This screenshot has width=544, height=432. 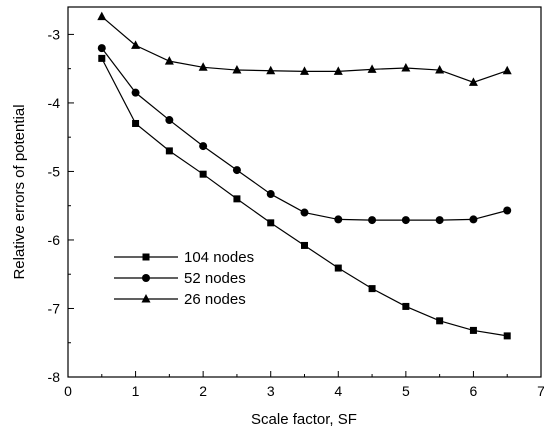 What do you see at coordinates (271, 391) in the screenshot?
I see `x-tick-label: 3` at bounding box center [271, 391].